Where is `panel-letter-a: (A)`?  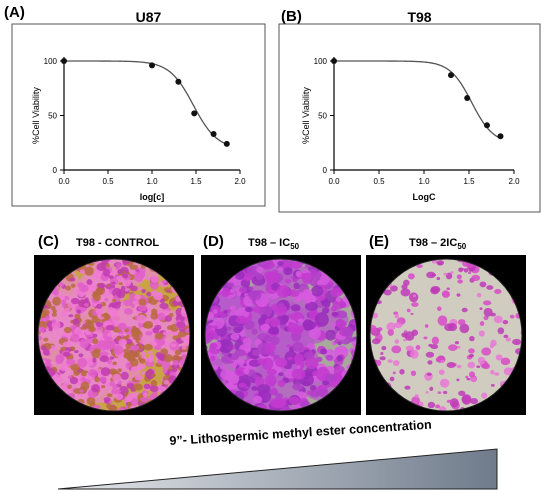 panel-letter-a: (A) is located at coordinates (14, 12).